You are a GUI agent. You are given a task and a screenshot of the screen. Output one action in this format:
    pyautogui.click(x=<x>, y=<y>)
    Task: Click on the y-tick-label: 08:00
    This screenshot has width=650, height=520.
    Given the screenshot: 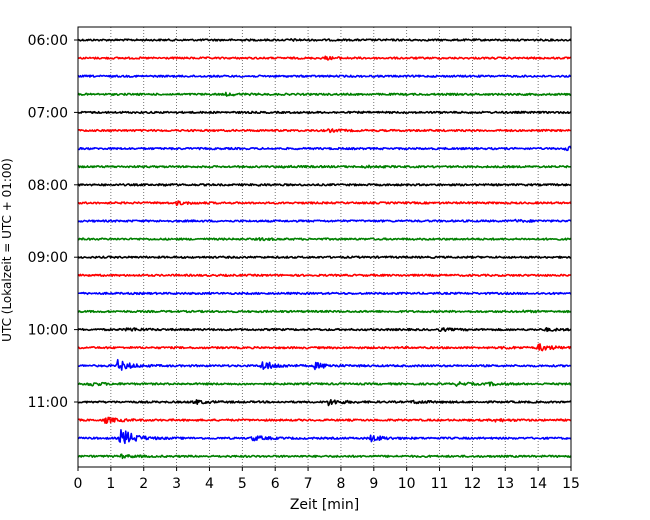 What is the action you would take?
    pyautogui.click(x=48, y=186)
    